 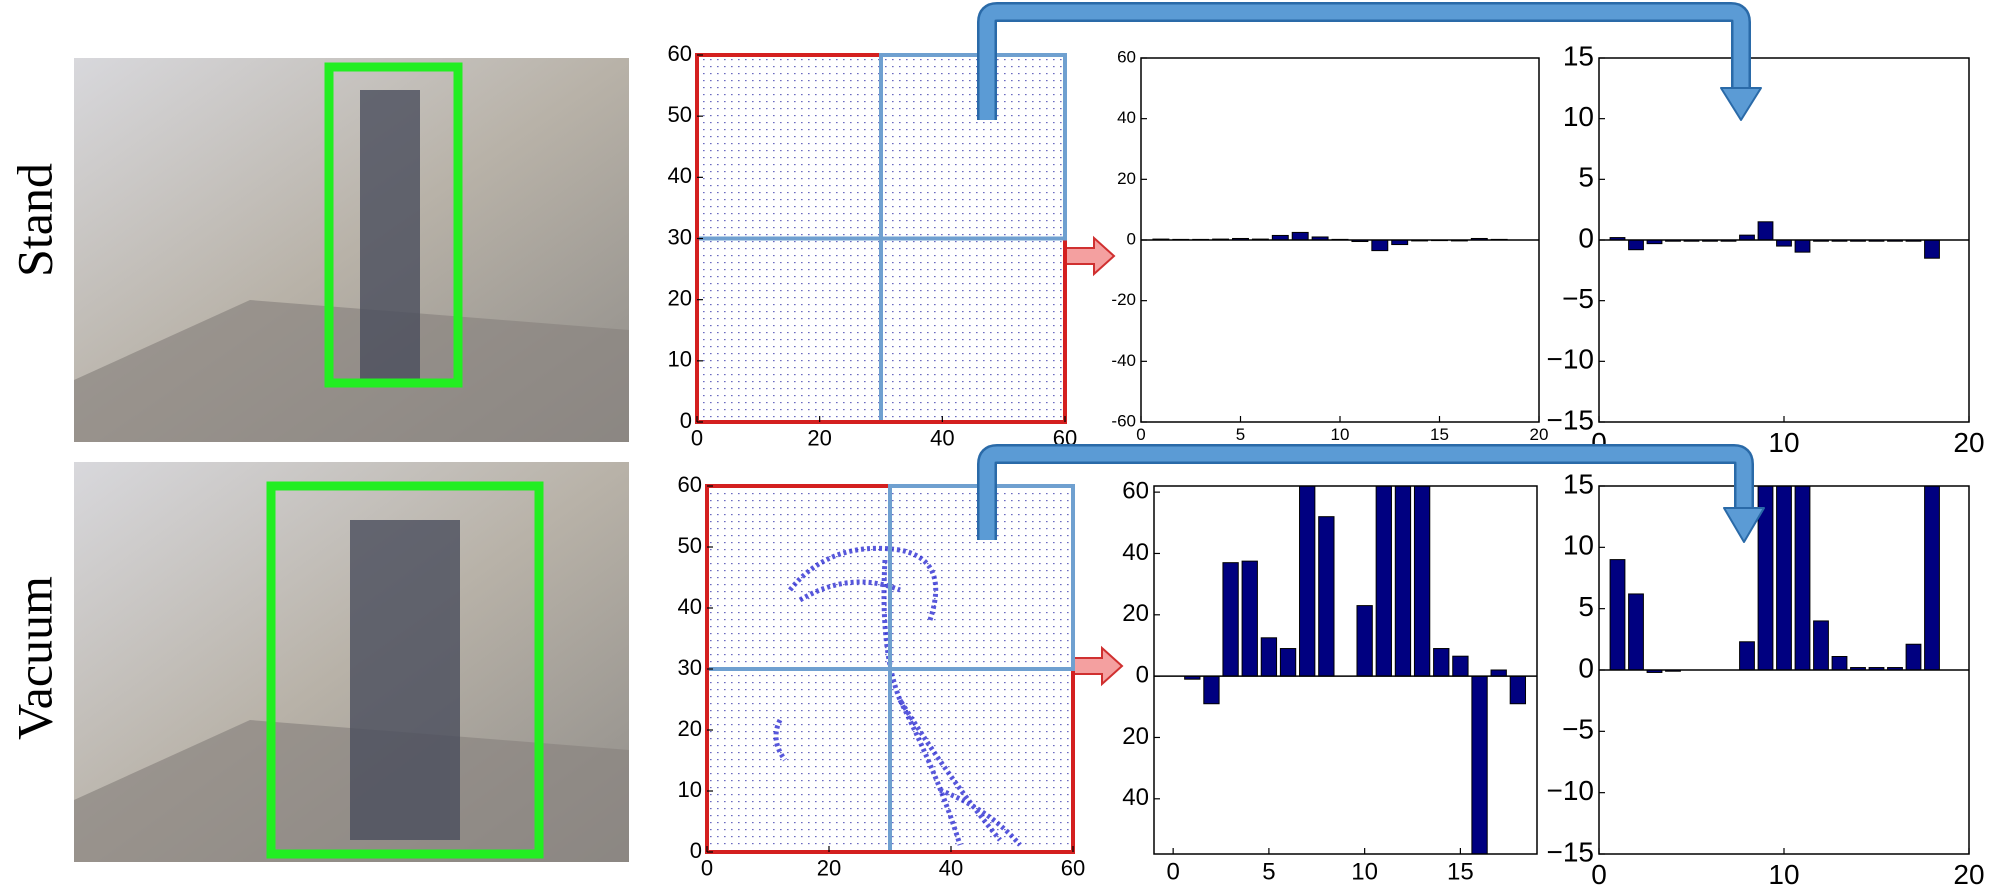 I want to click on row-label: Stand, so click(x=34, y=220).